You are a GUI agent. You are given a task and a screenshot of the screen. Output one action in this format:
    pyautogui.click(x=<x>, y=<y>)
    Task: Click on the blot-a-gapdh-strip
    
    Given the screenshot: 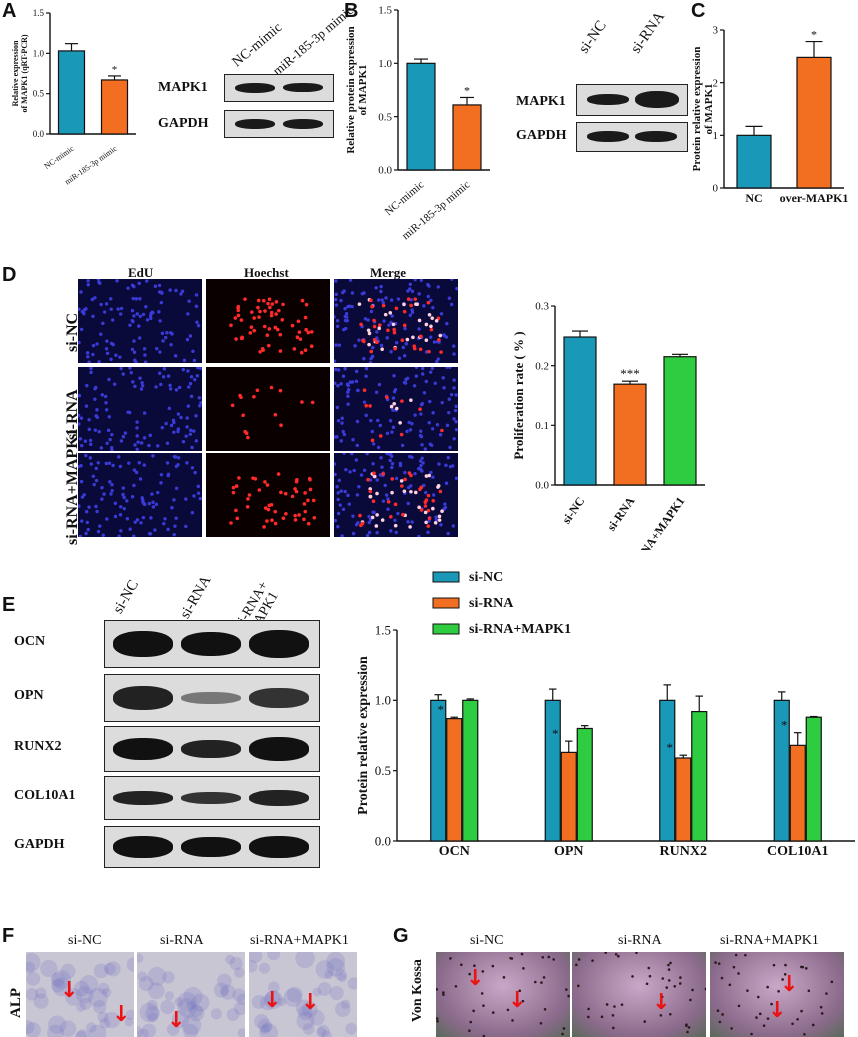 What is the action you would take?
    pyautogui.click(x=279, y=124)
    